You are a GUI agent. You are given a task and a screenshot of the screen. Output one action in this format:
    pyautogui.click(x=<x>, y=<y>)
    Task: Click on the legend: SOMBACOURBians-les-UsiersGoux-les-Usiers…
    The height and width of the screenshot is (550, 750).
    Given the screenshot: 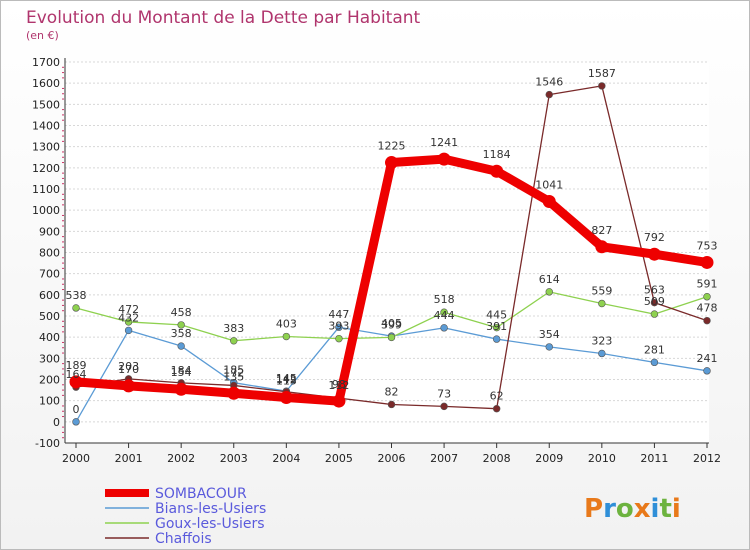 What is the action you would take?
    pyautogui.click(x=185, y=516)
    